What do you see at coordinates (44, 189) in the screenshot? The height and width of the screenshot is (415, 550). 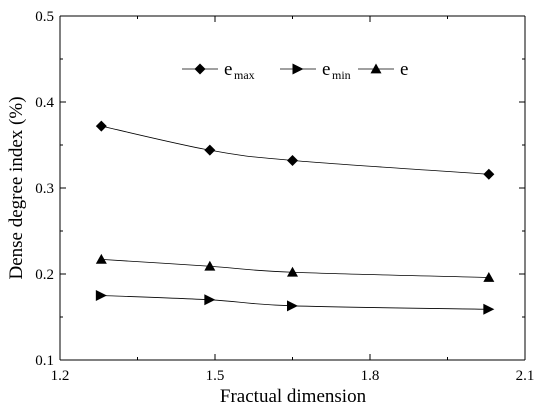 I see `y-tick-label: 0.3` at bounding box center [44, 189].